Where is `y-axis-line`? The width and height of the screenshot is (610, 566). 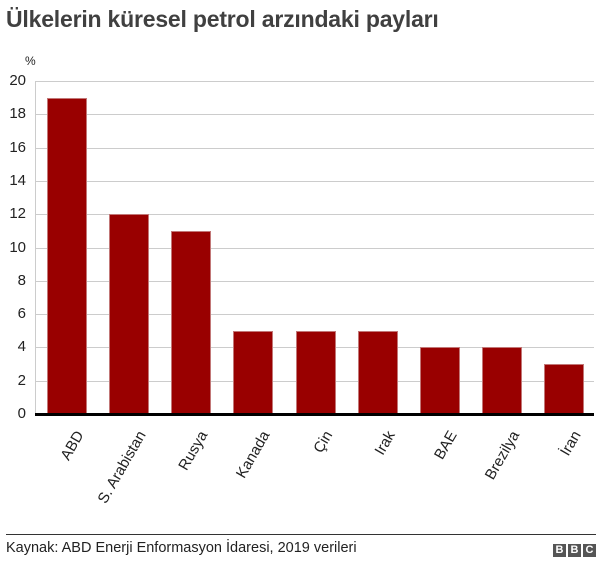
y-axis-line is located at coordinates (35, 247).